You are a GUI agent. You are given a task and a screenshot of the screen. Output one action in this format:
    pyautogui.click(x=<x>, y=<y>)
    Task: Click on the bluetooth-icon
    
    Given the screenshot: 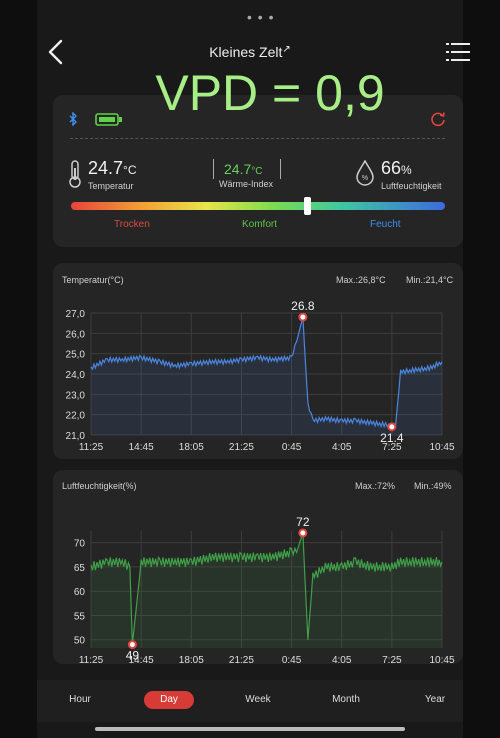 What is the action you would take?
    pyautogui.click(x=73, y=119)
    